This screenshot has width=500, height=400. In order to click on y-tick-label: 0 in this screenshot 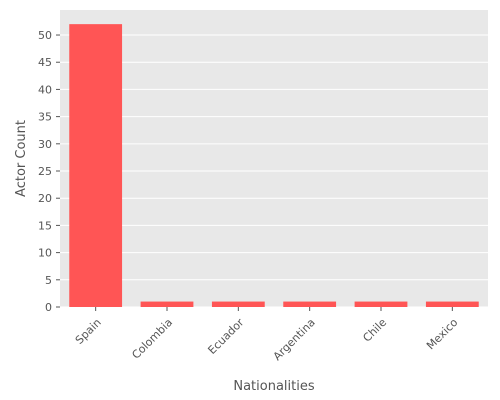, I will do `click(48, 307)`.